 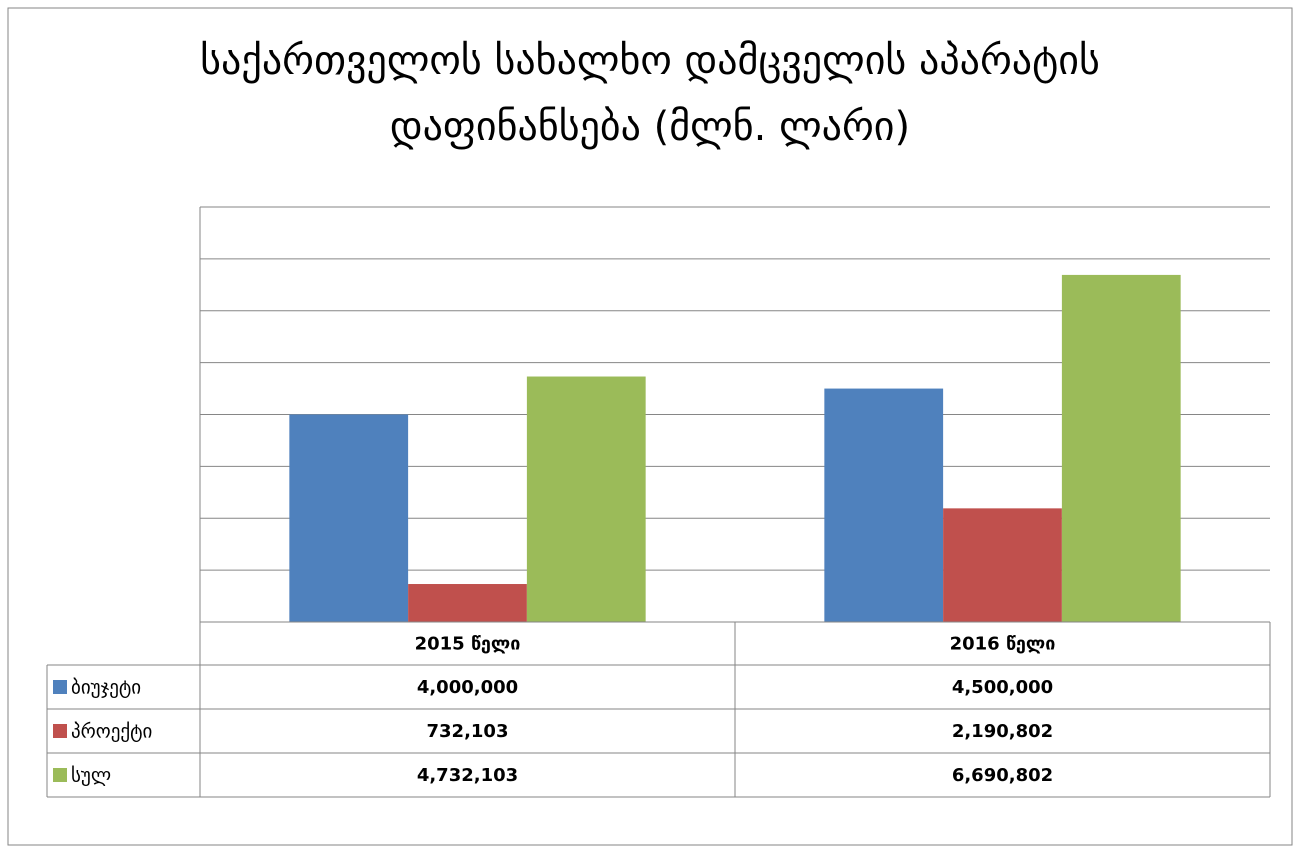 I want to click on legend-label: სულ, so click(x=91, y=776).